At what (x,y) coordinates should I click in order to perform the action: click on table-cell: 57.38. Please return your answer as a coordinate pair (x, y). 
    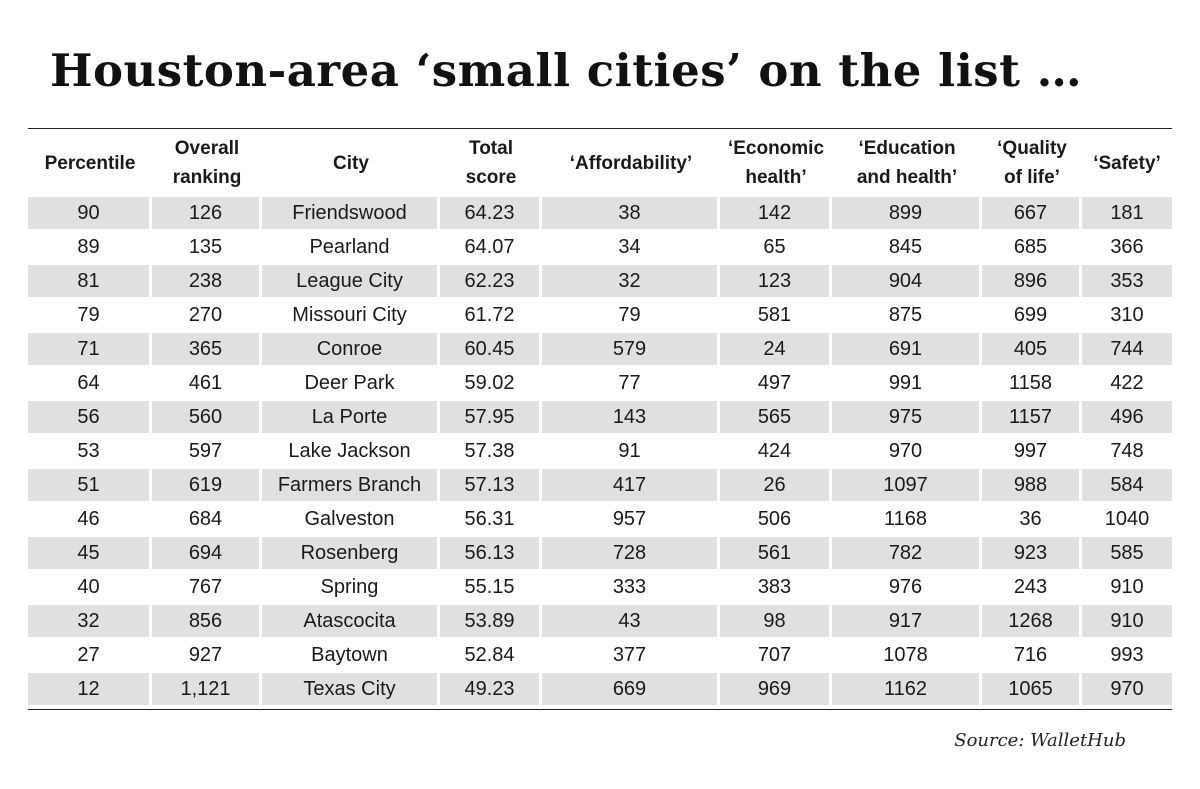
    Looking at the image, I should click on (491, 451).